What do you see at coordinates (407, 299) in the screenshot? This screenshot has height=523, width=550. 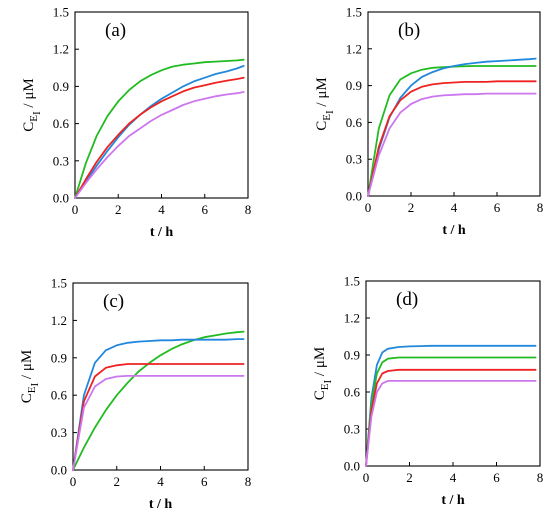 I see `panel-label: (d)` at bounding box center [407, 299].